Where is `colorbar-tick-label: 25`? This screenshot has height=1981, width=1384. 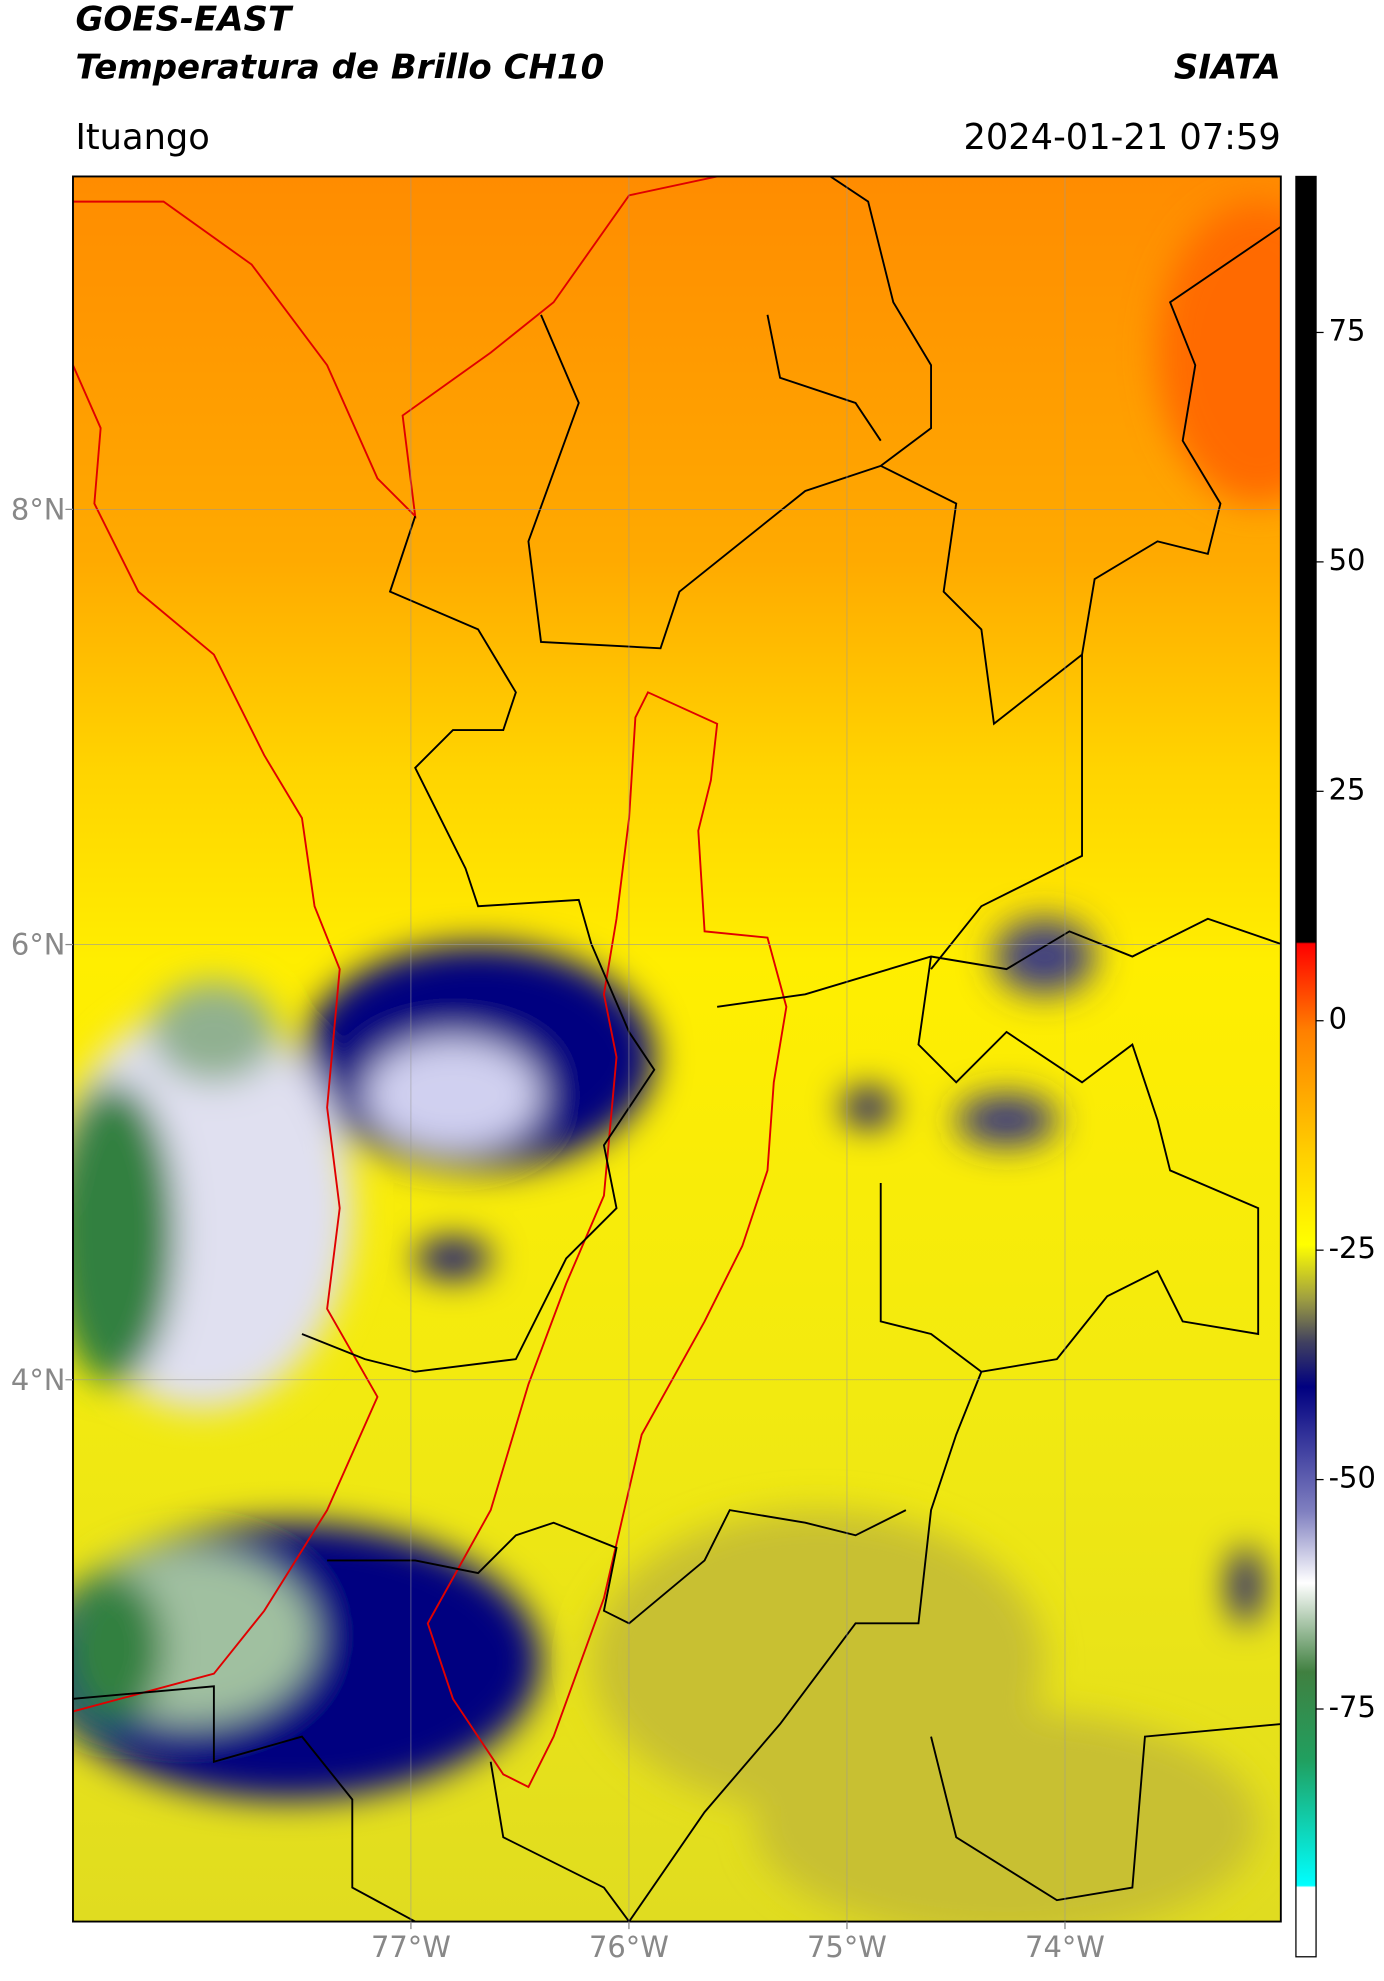 colorbar-tick-label: 25 is located at coordinates (1347, 789).